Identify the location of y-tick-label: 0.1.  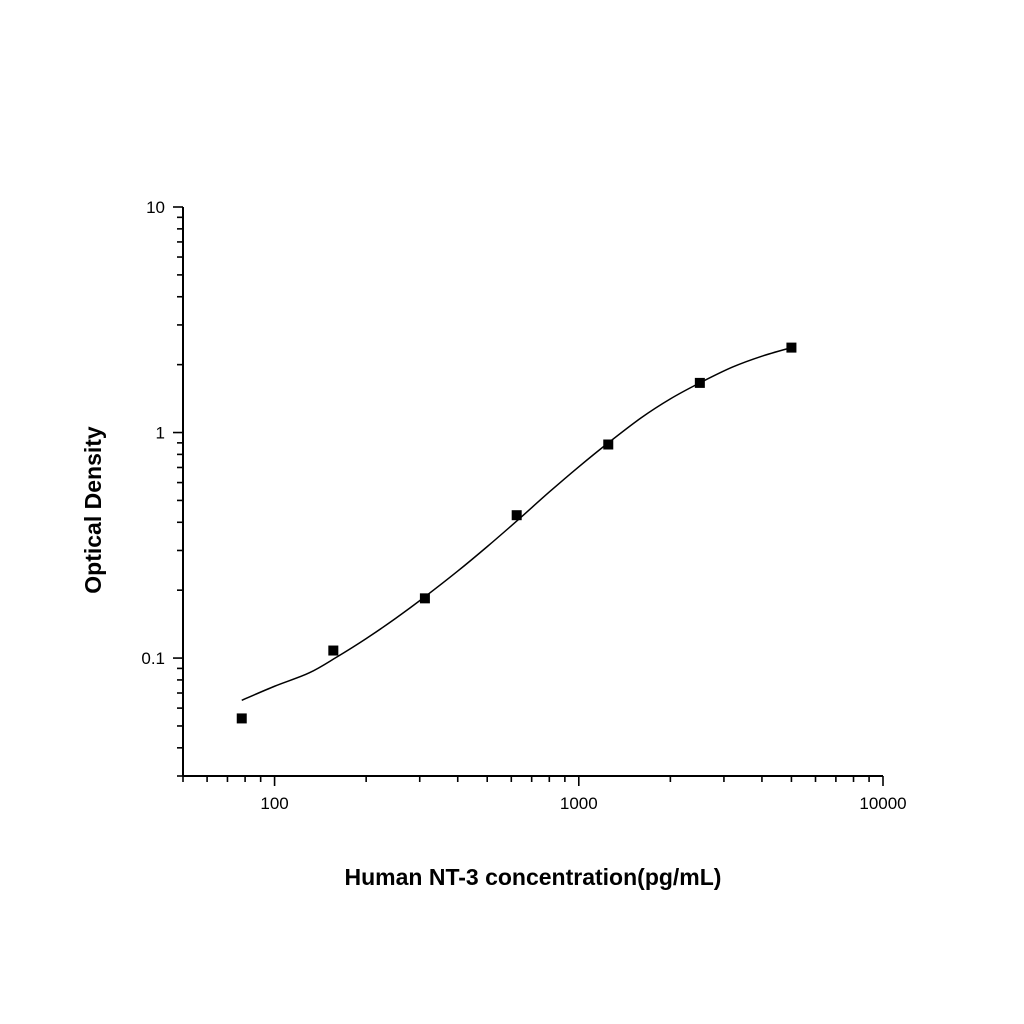
(153, 658).